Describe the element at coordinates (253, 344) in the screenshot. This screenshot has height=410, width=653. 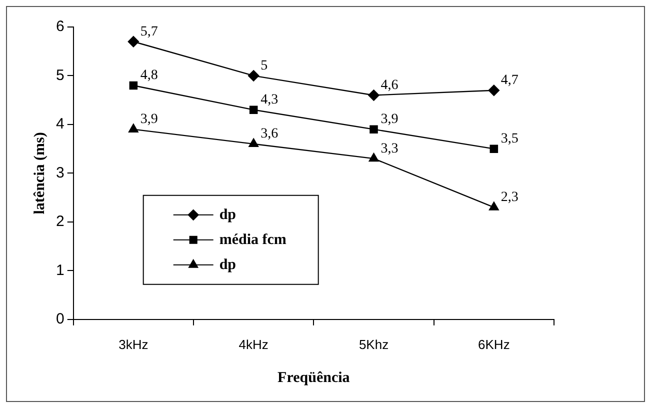
I see `x-tick-label: 4kHz` at that location.